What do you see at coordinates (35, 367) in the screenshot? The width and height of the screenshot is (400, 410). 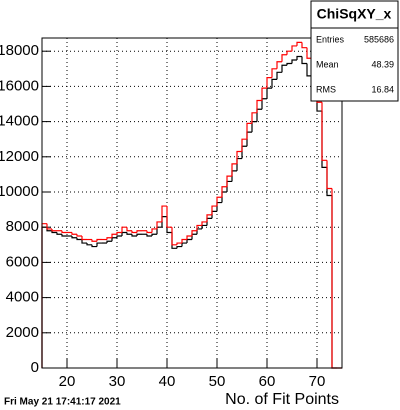 I see `y-tick-label: 0` at bounding box center [35, 367].